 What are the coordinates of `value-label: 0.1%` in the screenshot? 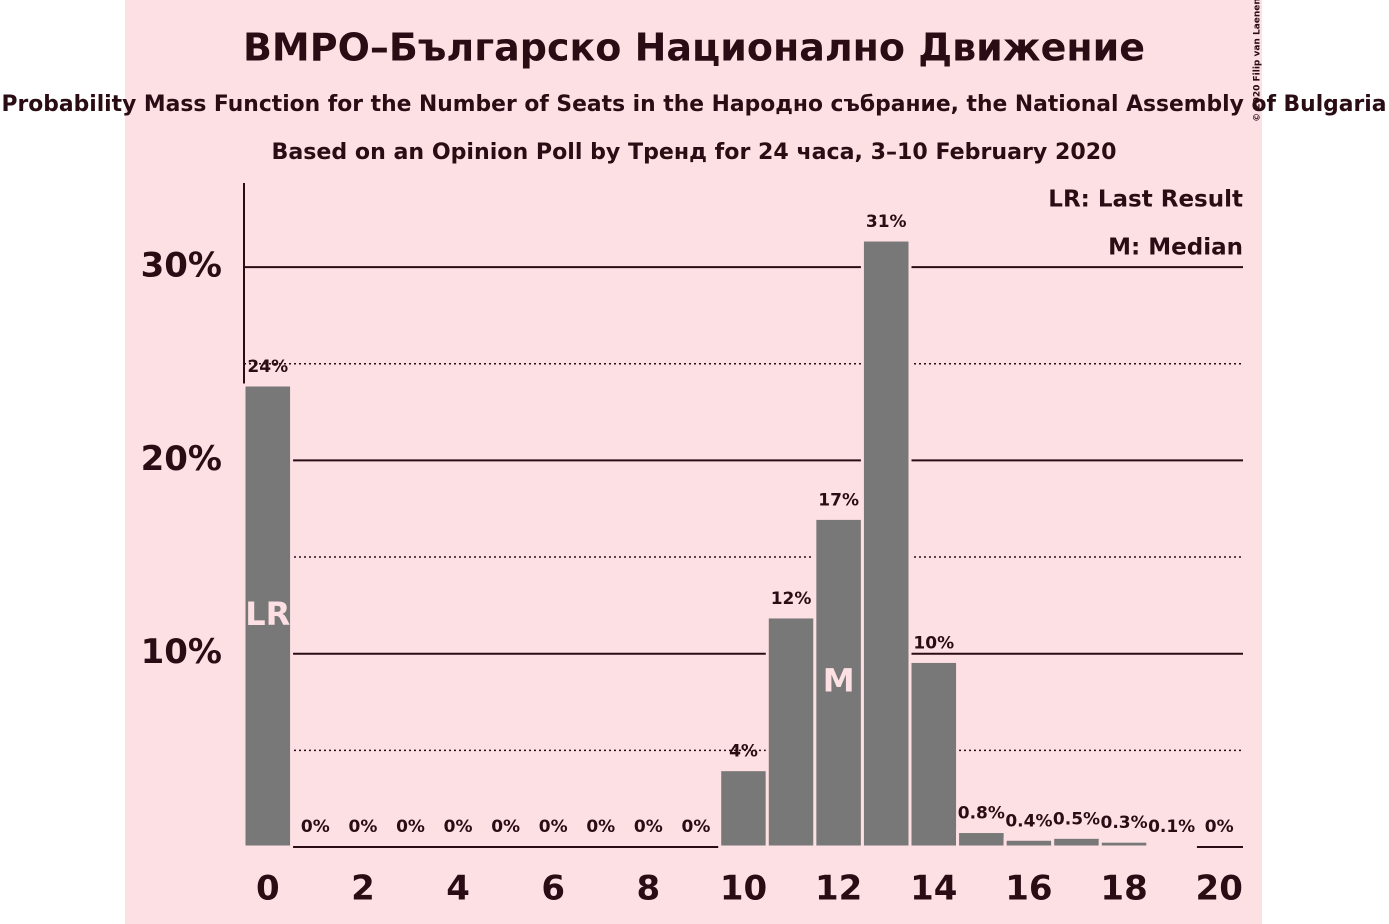 It's located at (1171, 827).